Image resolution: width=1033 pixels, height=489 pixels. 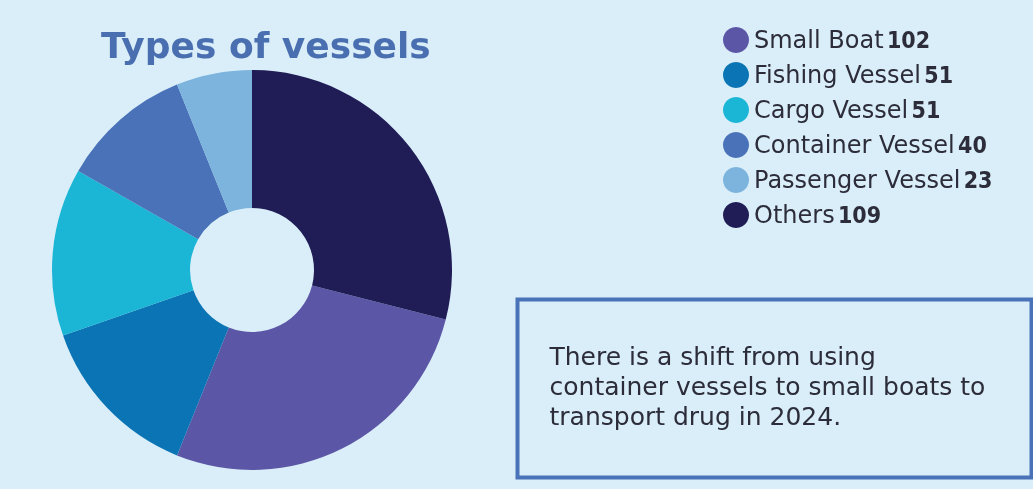 What do you see at coordinates (831, 110) in the screenshot?
I see `legend-label: Cargo Vessel` at bounding box center [831, 110].